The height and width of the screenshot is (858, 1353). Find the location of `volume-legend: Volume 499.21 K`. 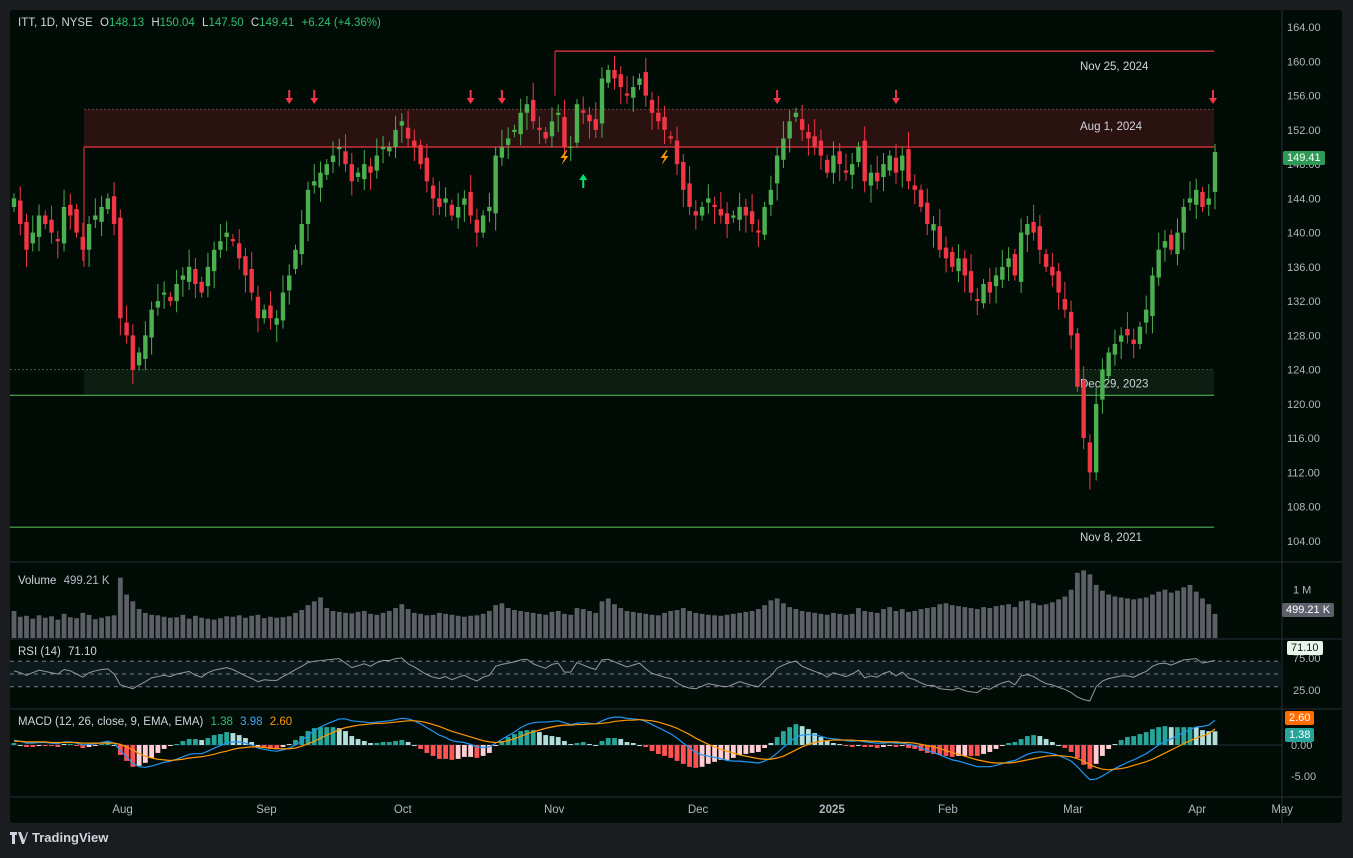

volume-legend: Volume 499.21 K is located at coordinates (64, 581).